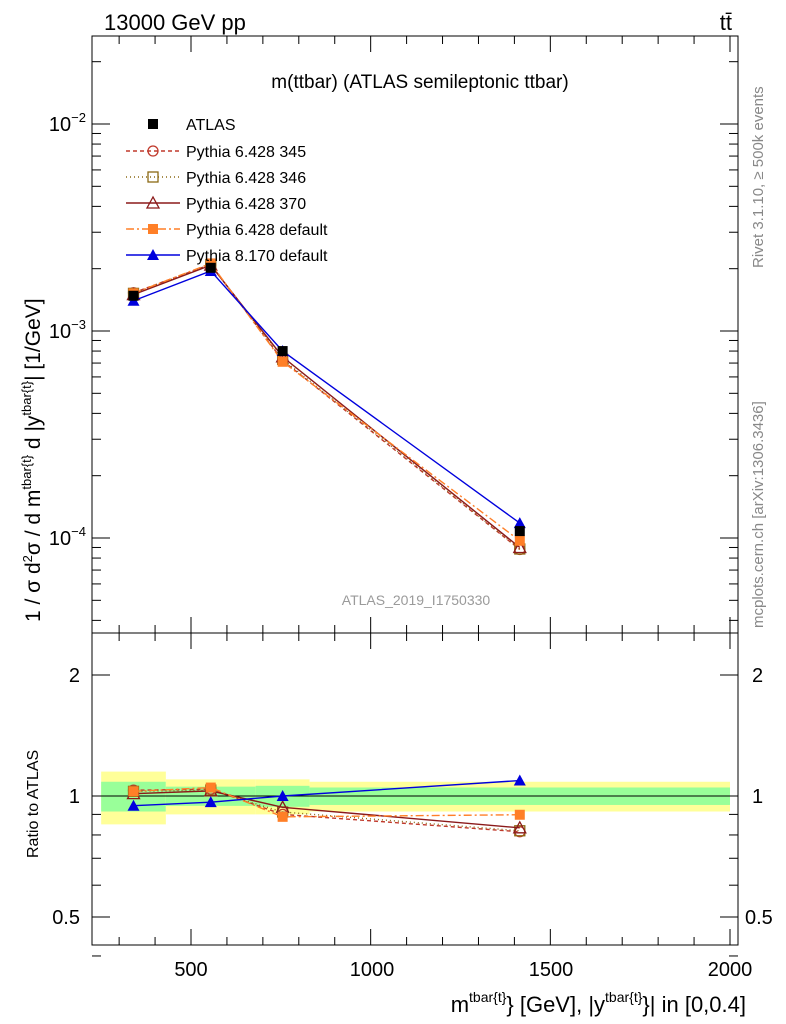 Image resolution: width=786 pixels, height=1024 pixels. I want to click on legend-label-pythia6-default: Pythia 6.428 default, so click(257, 230).